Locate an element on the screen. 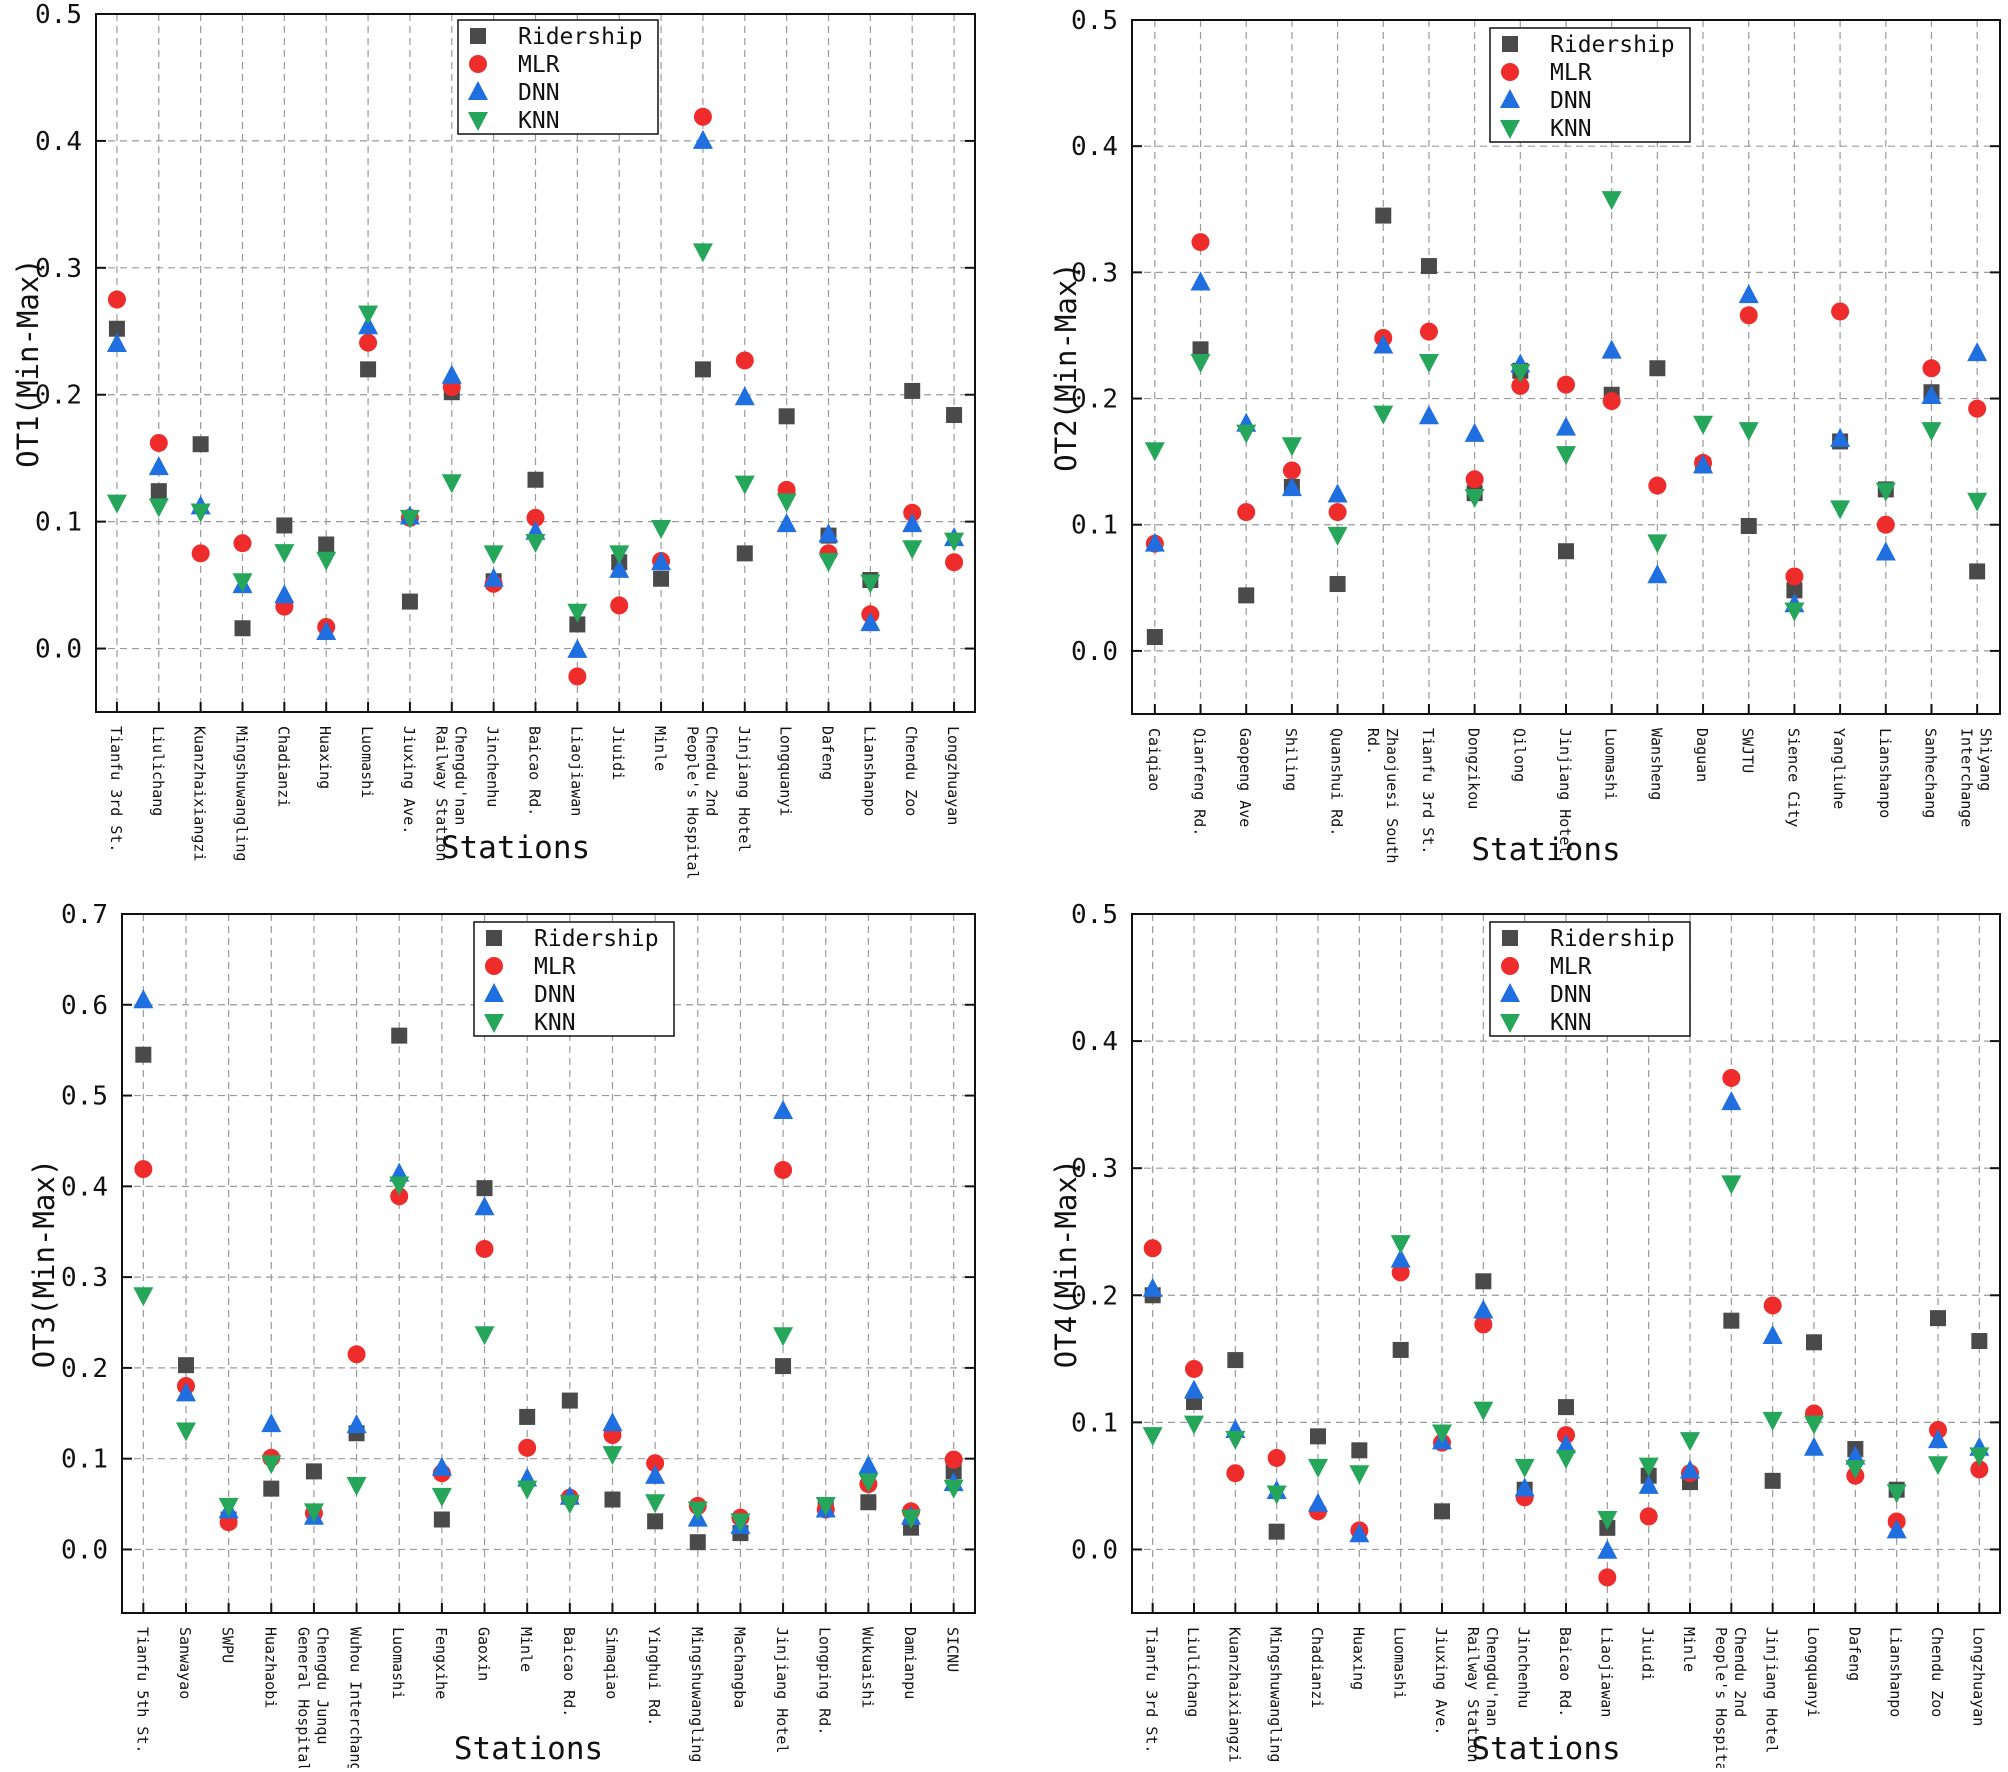  x-tick-label: Damianpu is located at coordinates (910, 1663).